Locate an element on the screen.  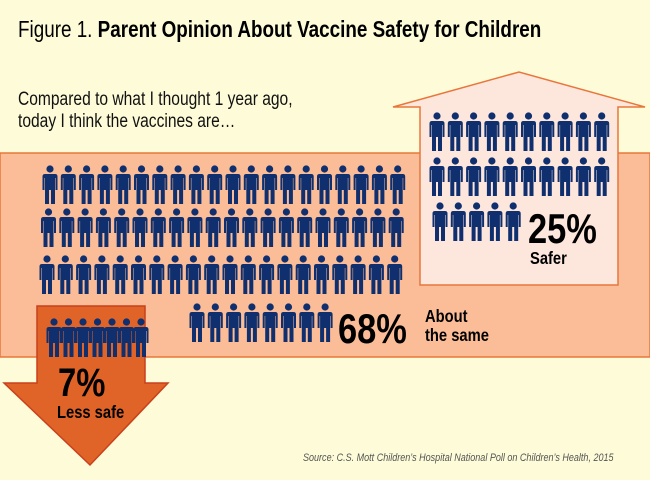
subtitle-line1: Compared to what I thought 1 year ago, is located at coordinates (155, 99).